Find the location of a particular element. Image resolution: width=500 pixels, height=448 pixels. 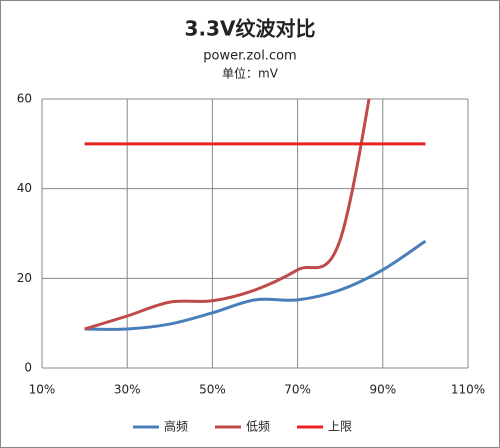

y-tick-label: 60 is located at coordinates (24, 99).